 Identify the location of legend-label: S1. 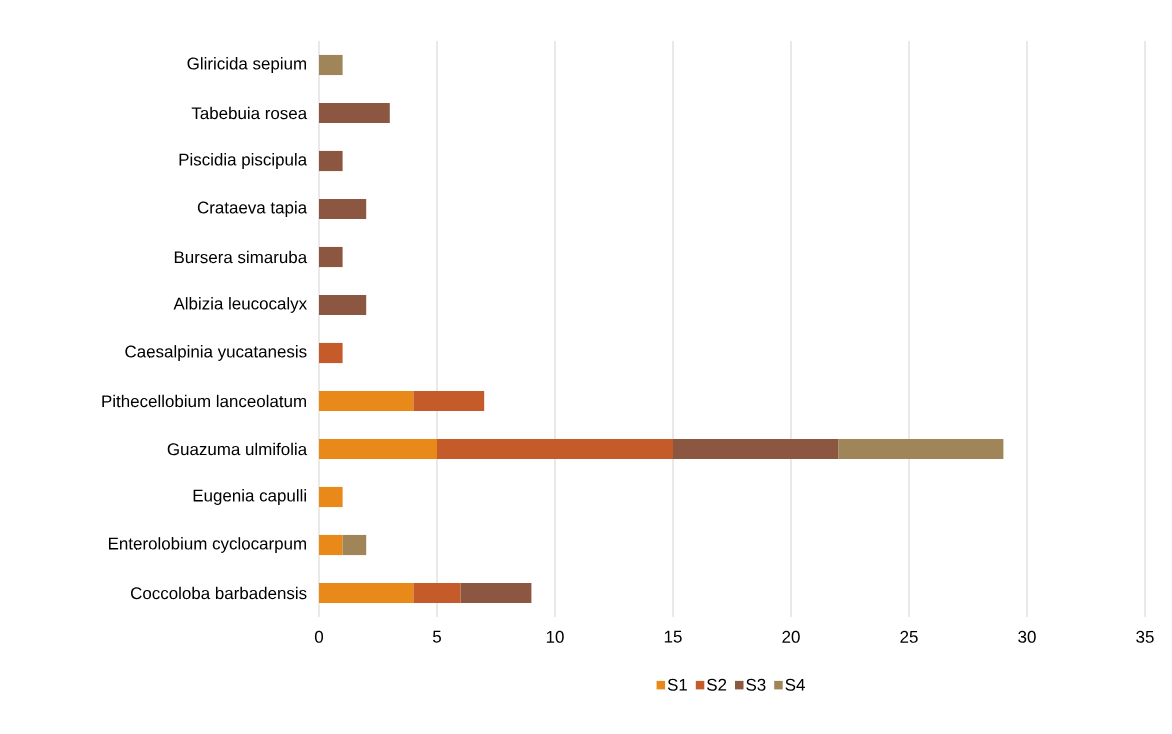
(677, 684).